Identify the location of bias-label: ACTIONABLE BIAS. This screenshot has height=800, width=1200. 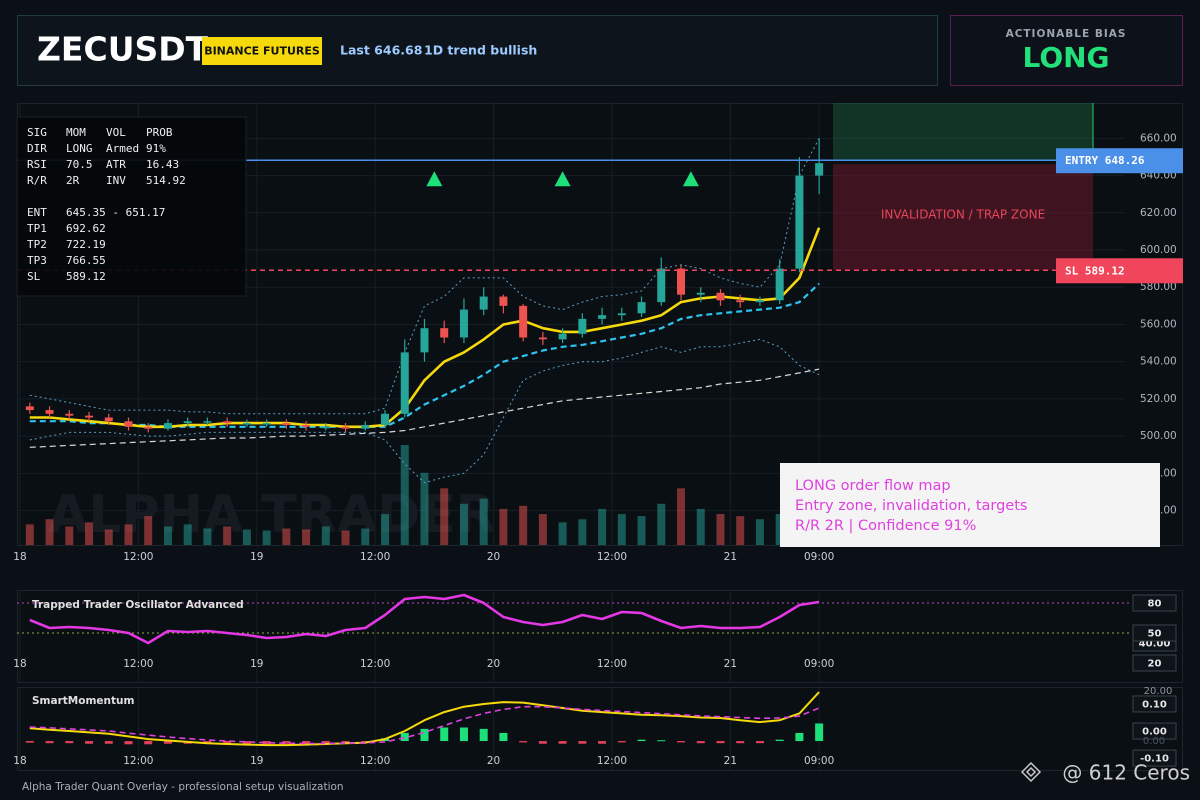
(1066, 34).